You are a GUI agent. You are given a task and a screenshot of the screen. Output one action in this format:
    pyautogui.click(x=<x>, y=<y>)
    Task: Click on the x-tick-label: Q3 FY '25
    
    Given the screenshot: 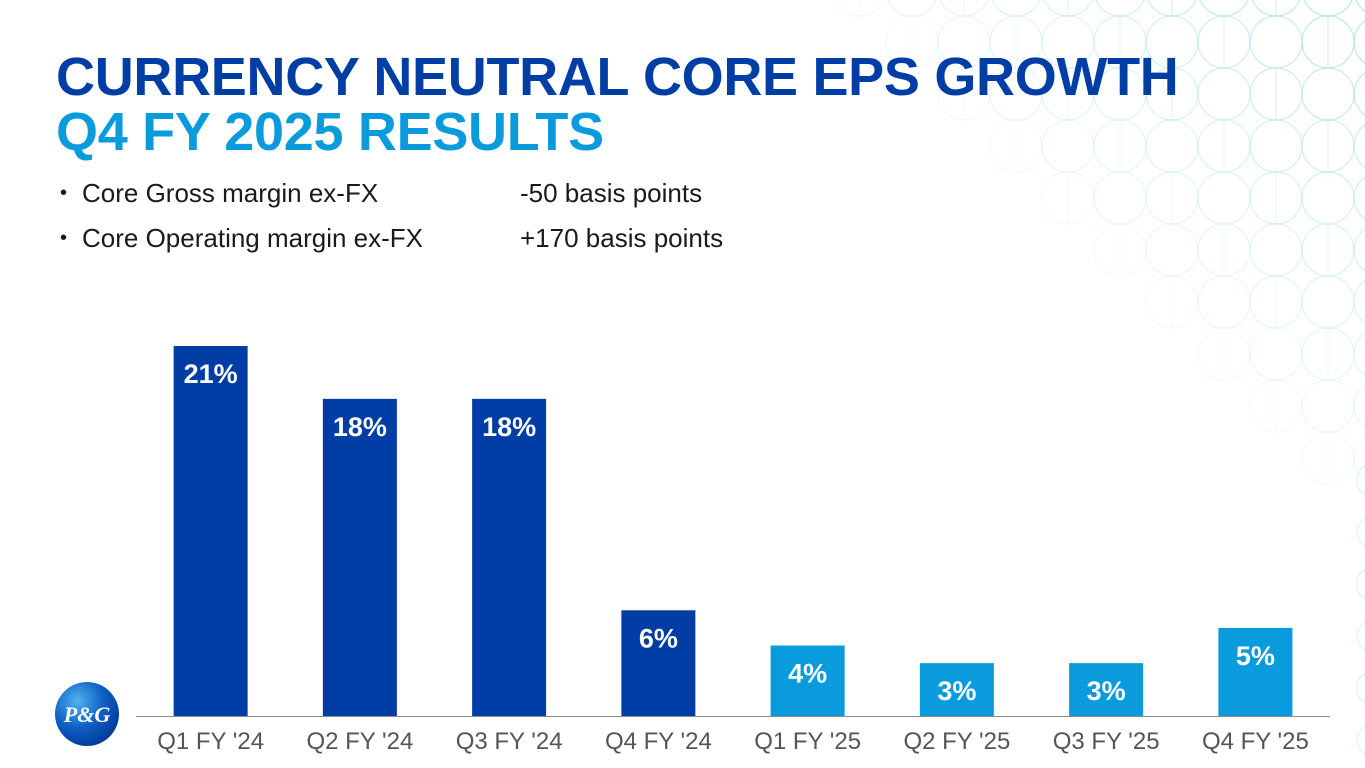 What is the action you would take?
    pyautogui.click(x=1106, y=741)
    